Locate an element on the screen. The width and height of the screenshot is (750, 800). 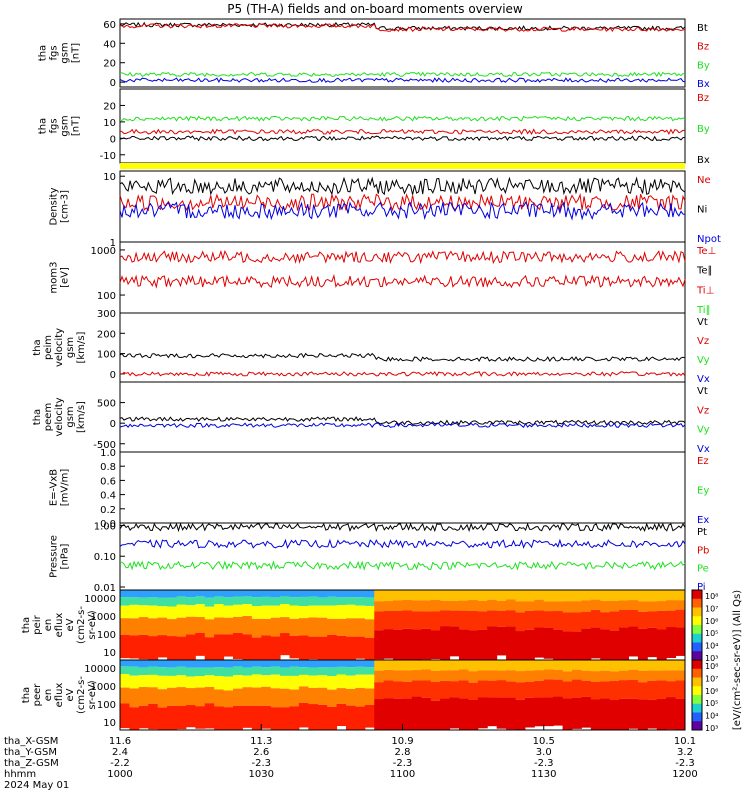
legend-item: Pi is located at coordinates (701, 587).